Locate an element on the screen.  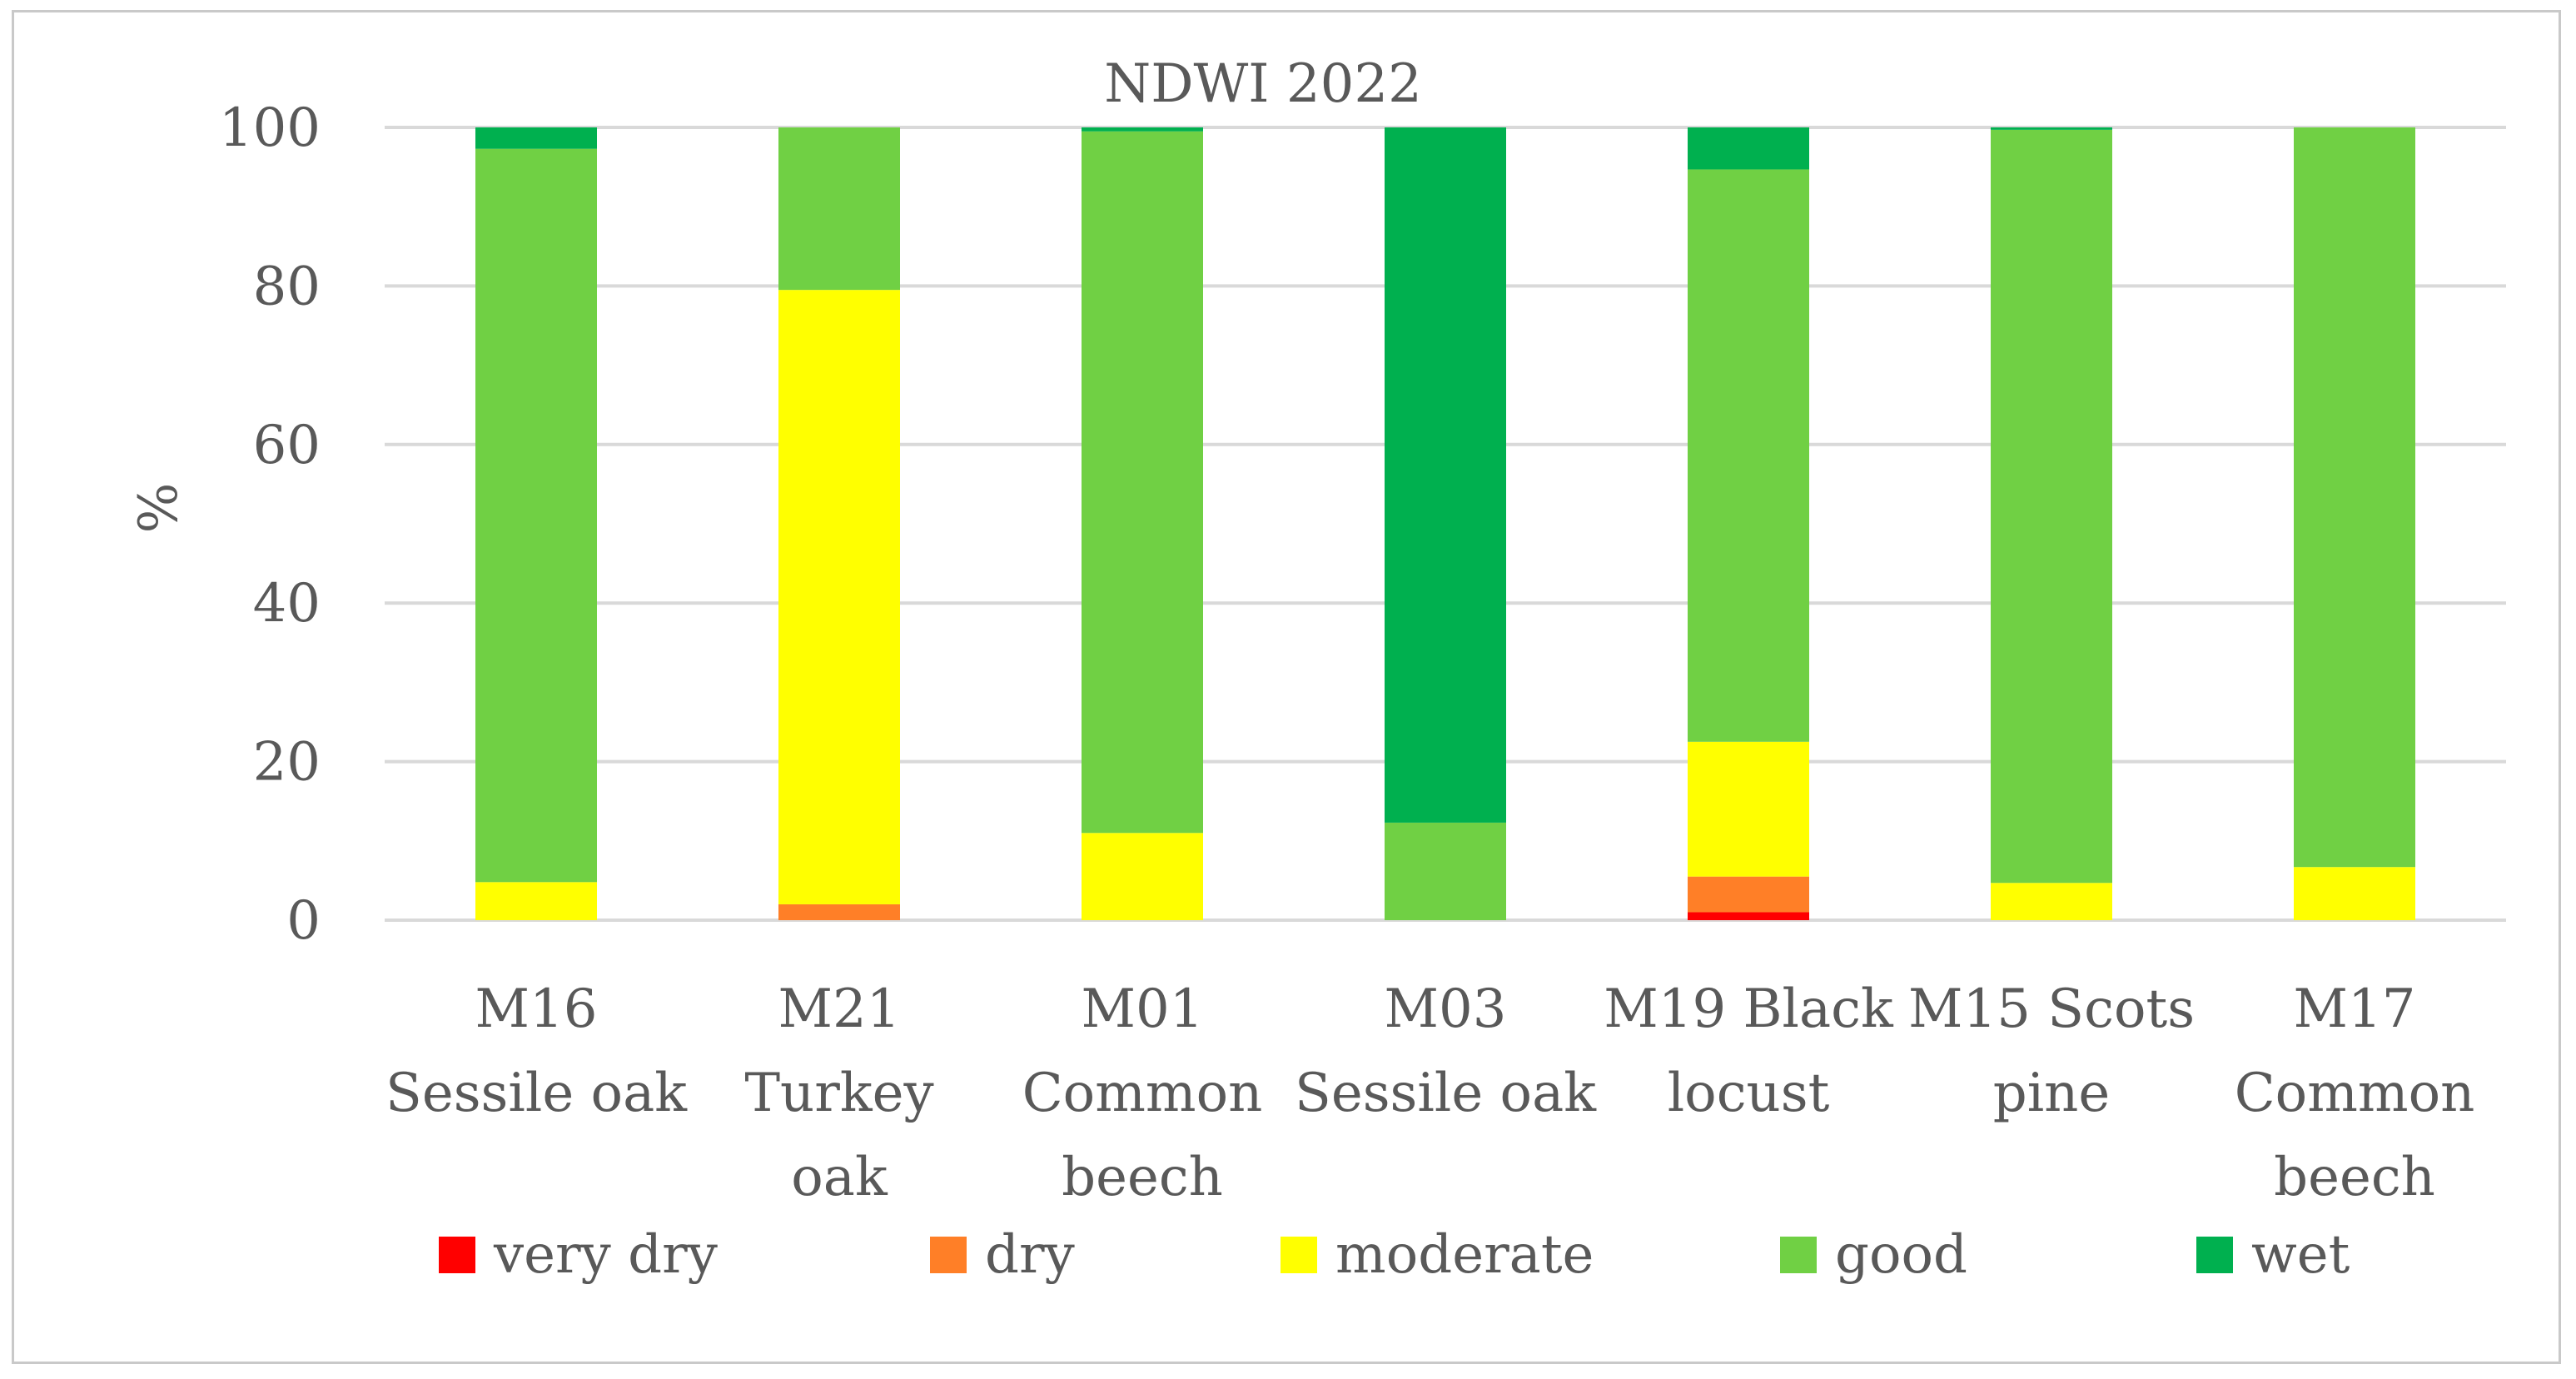
x-category-label: M15 Scots pine is located at coordinates (2051, 1051).